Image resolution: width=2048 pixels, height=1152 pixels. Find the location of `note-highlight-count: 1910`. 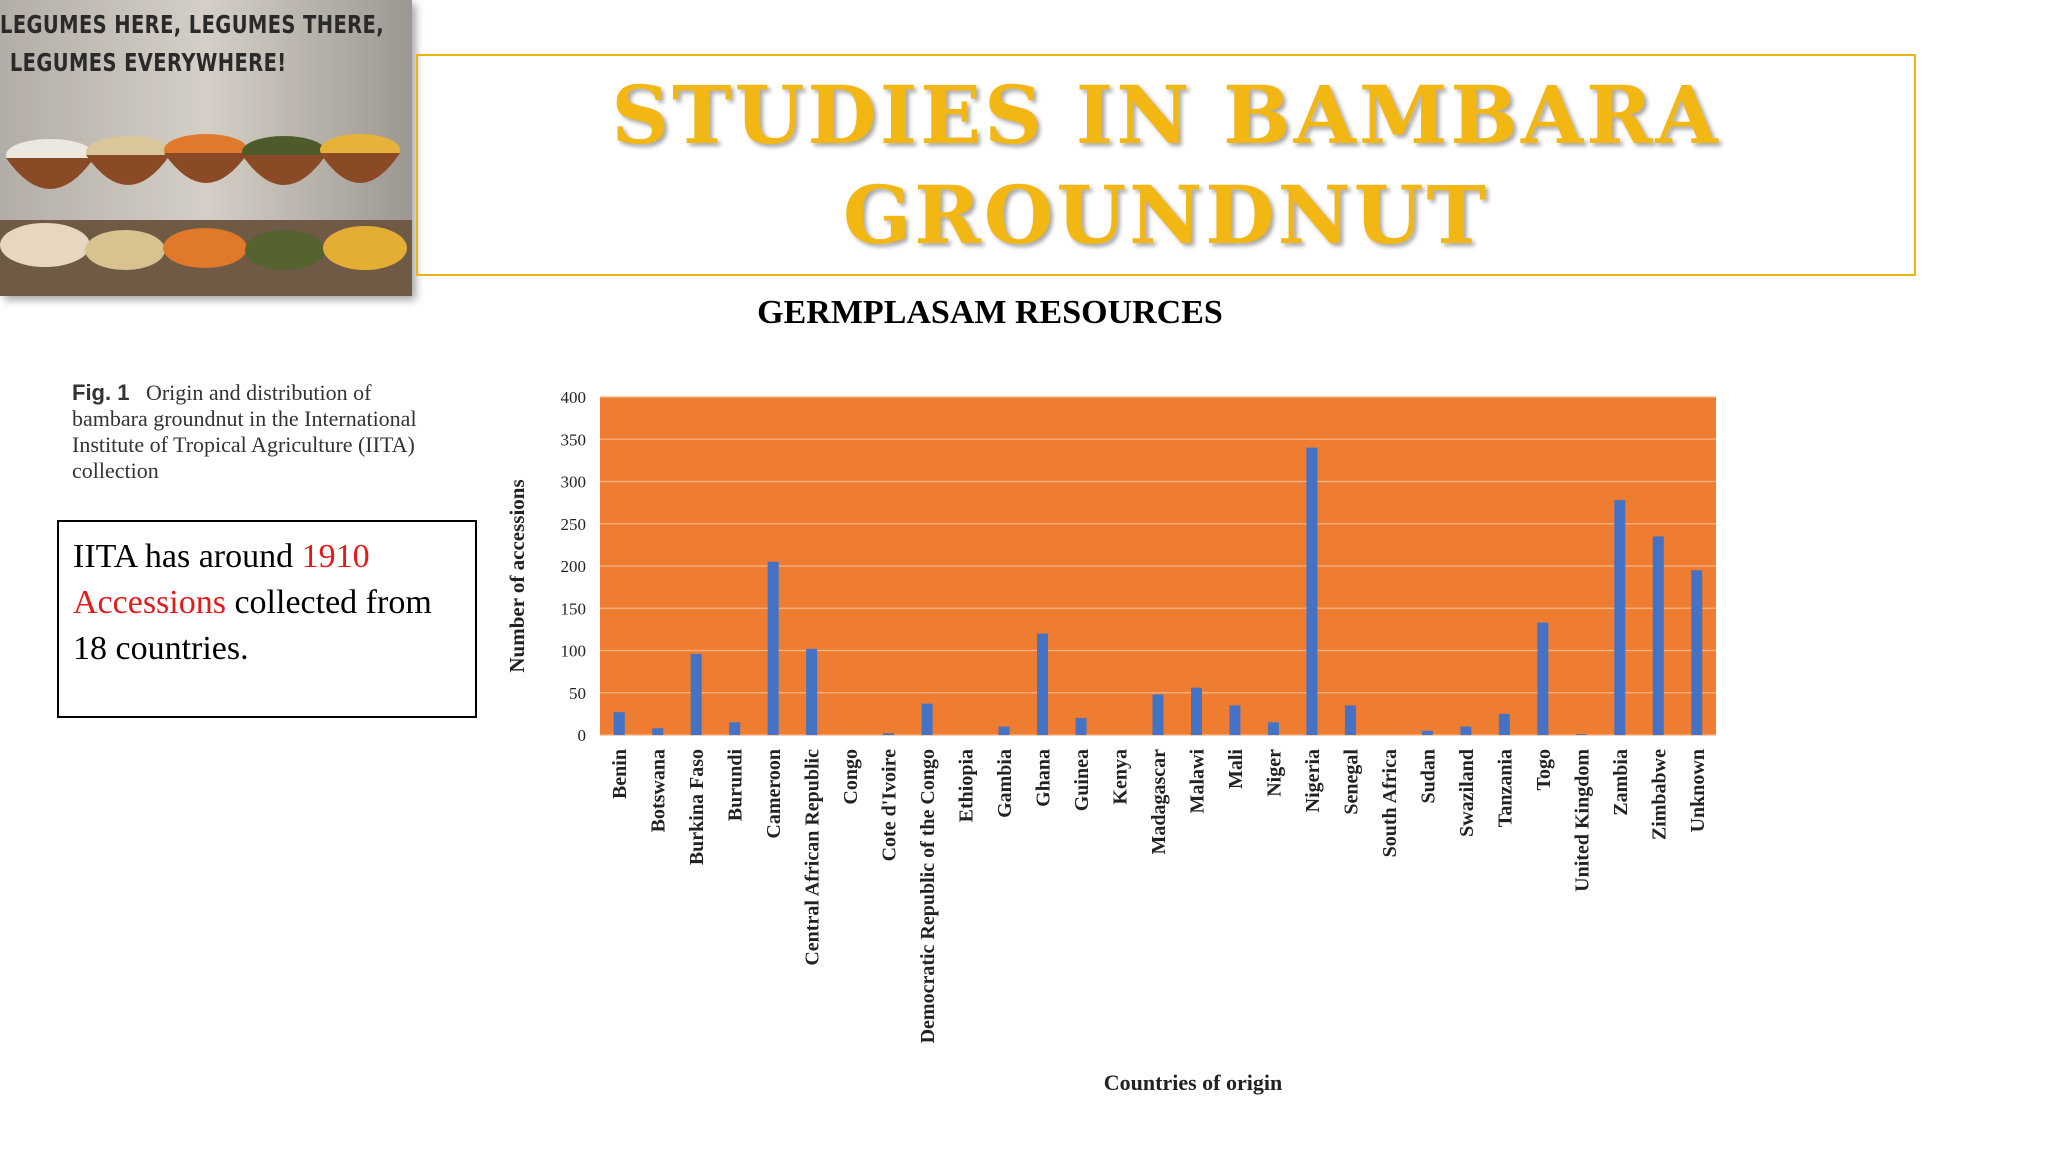

note-highlight-count: 1910 is located at coordinates (335, 556).